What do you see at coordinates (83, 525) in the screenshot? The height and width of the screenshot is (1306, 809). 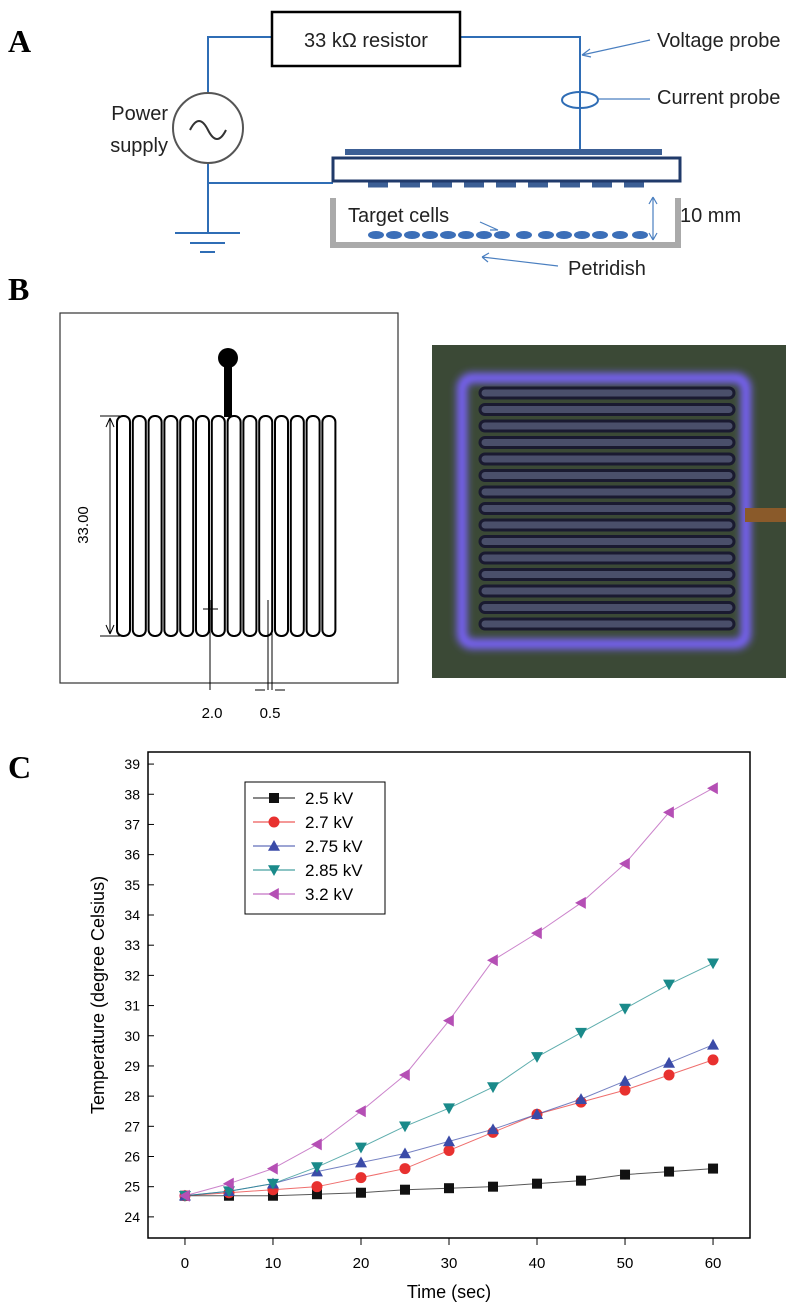 I see `dimension-label: 33.00` at bounding box center [83, 525].